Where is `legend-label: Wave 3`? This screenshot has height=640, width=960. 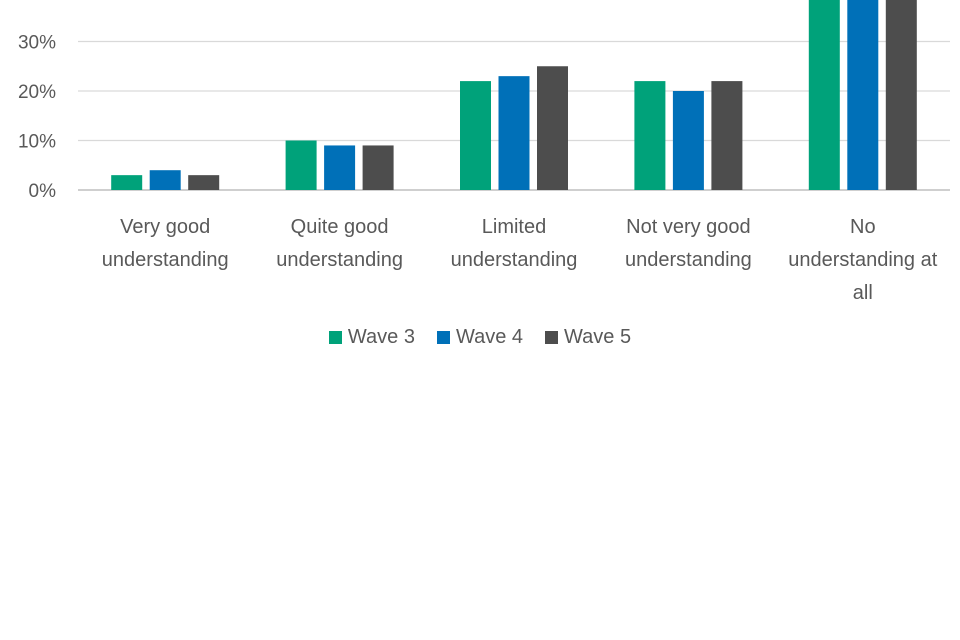 legend-label: Wave 3 is located at coordinates (381, 337).